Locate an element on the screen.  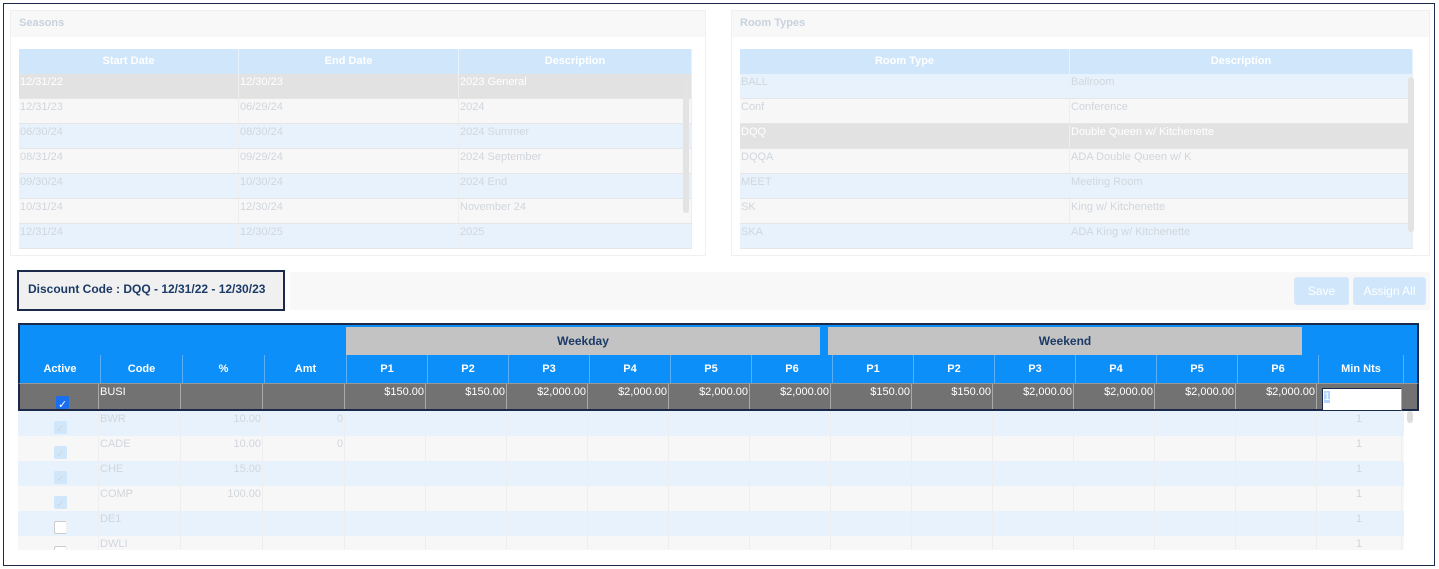
seasons-scrollbar is located at coordinates (686, 145).